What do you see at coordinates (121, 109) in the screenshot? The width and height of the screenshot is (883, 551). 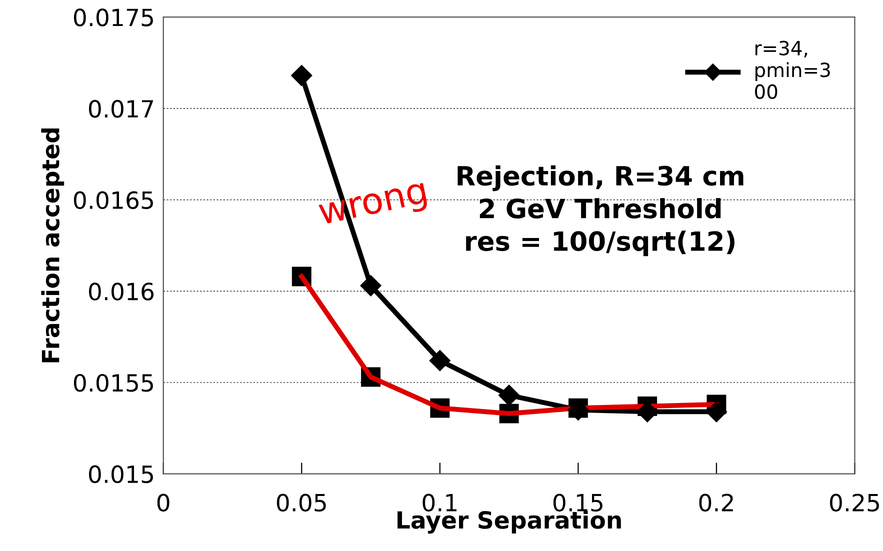 I see `y-tick-label: 0.017` at bounding box center [121, 109].